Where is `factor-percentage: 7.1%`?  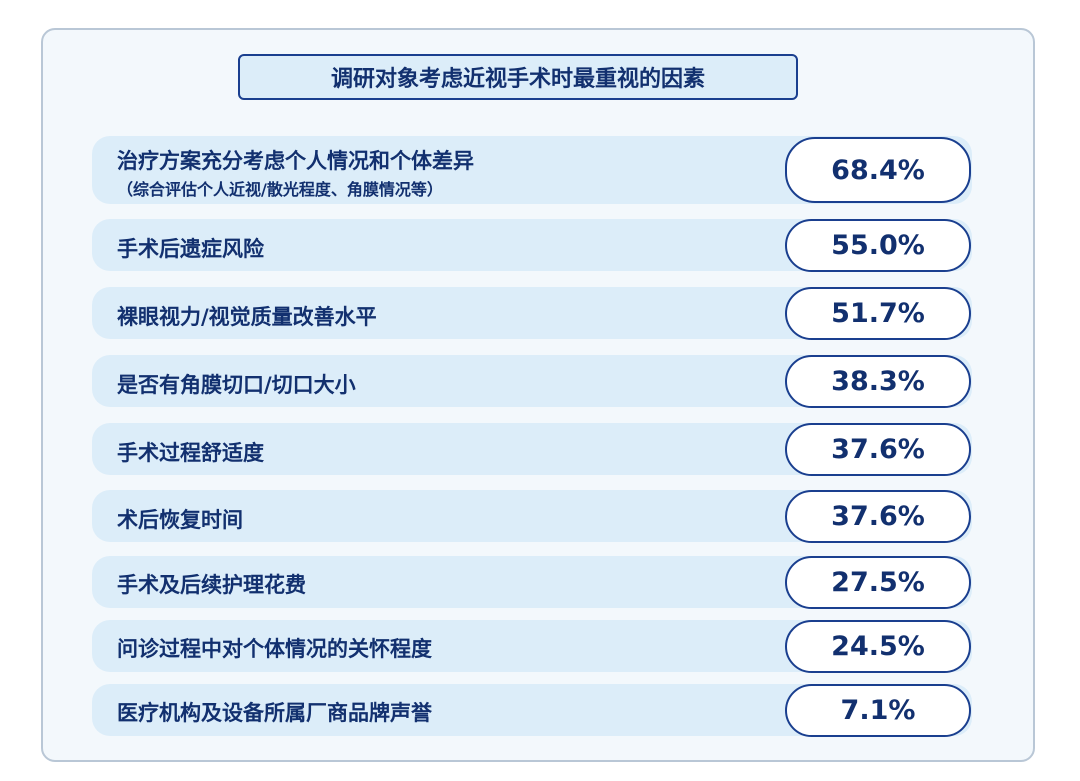 factor-percentage: 7.1% is located at coordinates (878, 710).